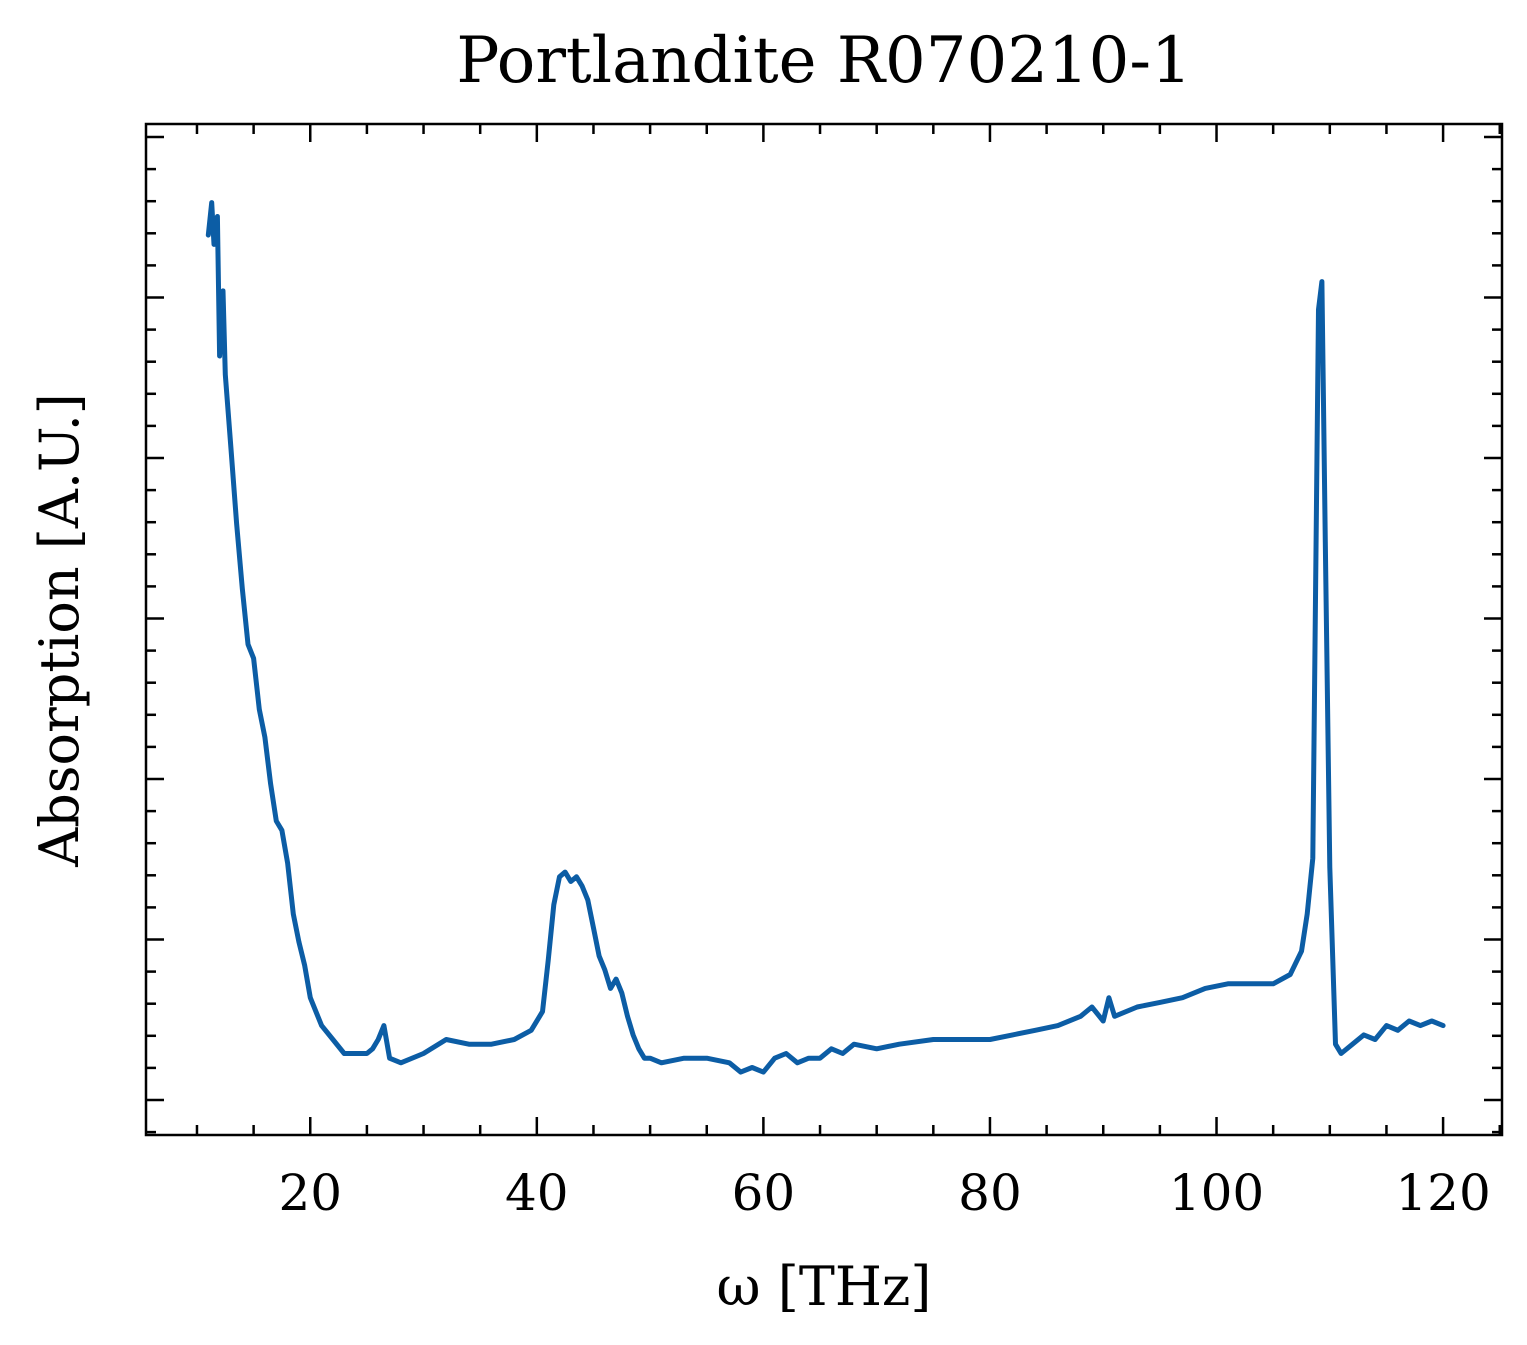 The height and width of the screenshot is (1345, 1527). What do you see at coordinates (1216, 1193) in the screenshot?
I see `x-tick-label: 100` at bounding box center [1216, 1193].